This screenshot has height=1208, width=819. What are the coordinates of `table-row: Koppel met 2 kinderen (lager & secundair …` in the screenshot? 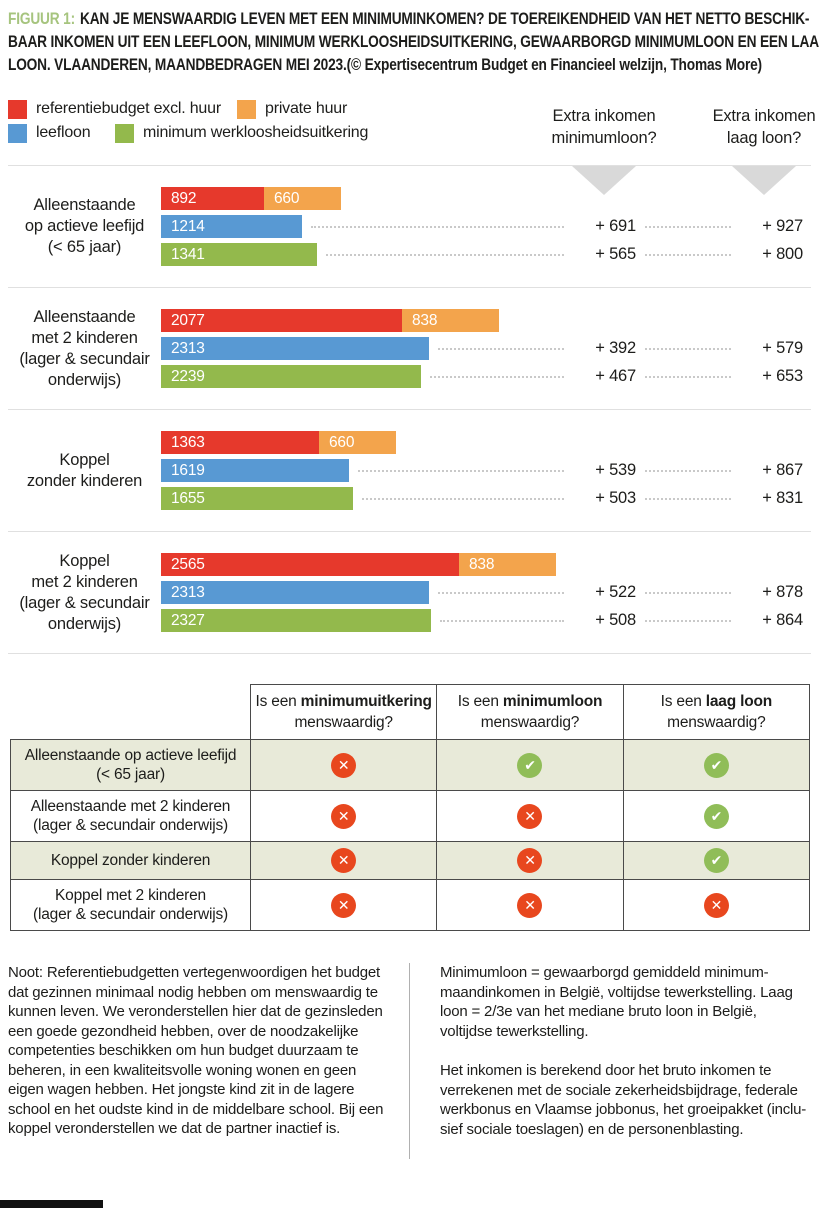 It's located at (410, 905).